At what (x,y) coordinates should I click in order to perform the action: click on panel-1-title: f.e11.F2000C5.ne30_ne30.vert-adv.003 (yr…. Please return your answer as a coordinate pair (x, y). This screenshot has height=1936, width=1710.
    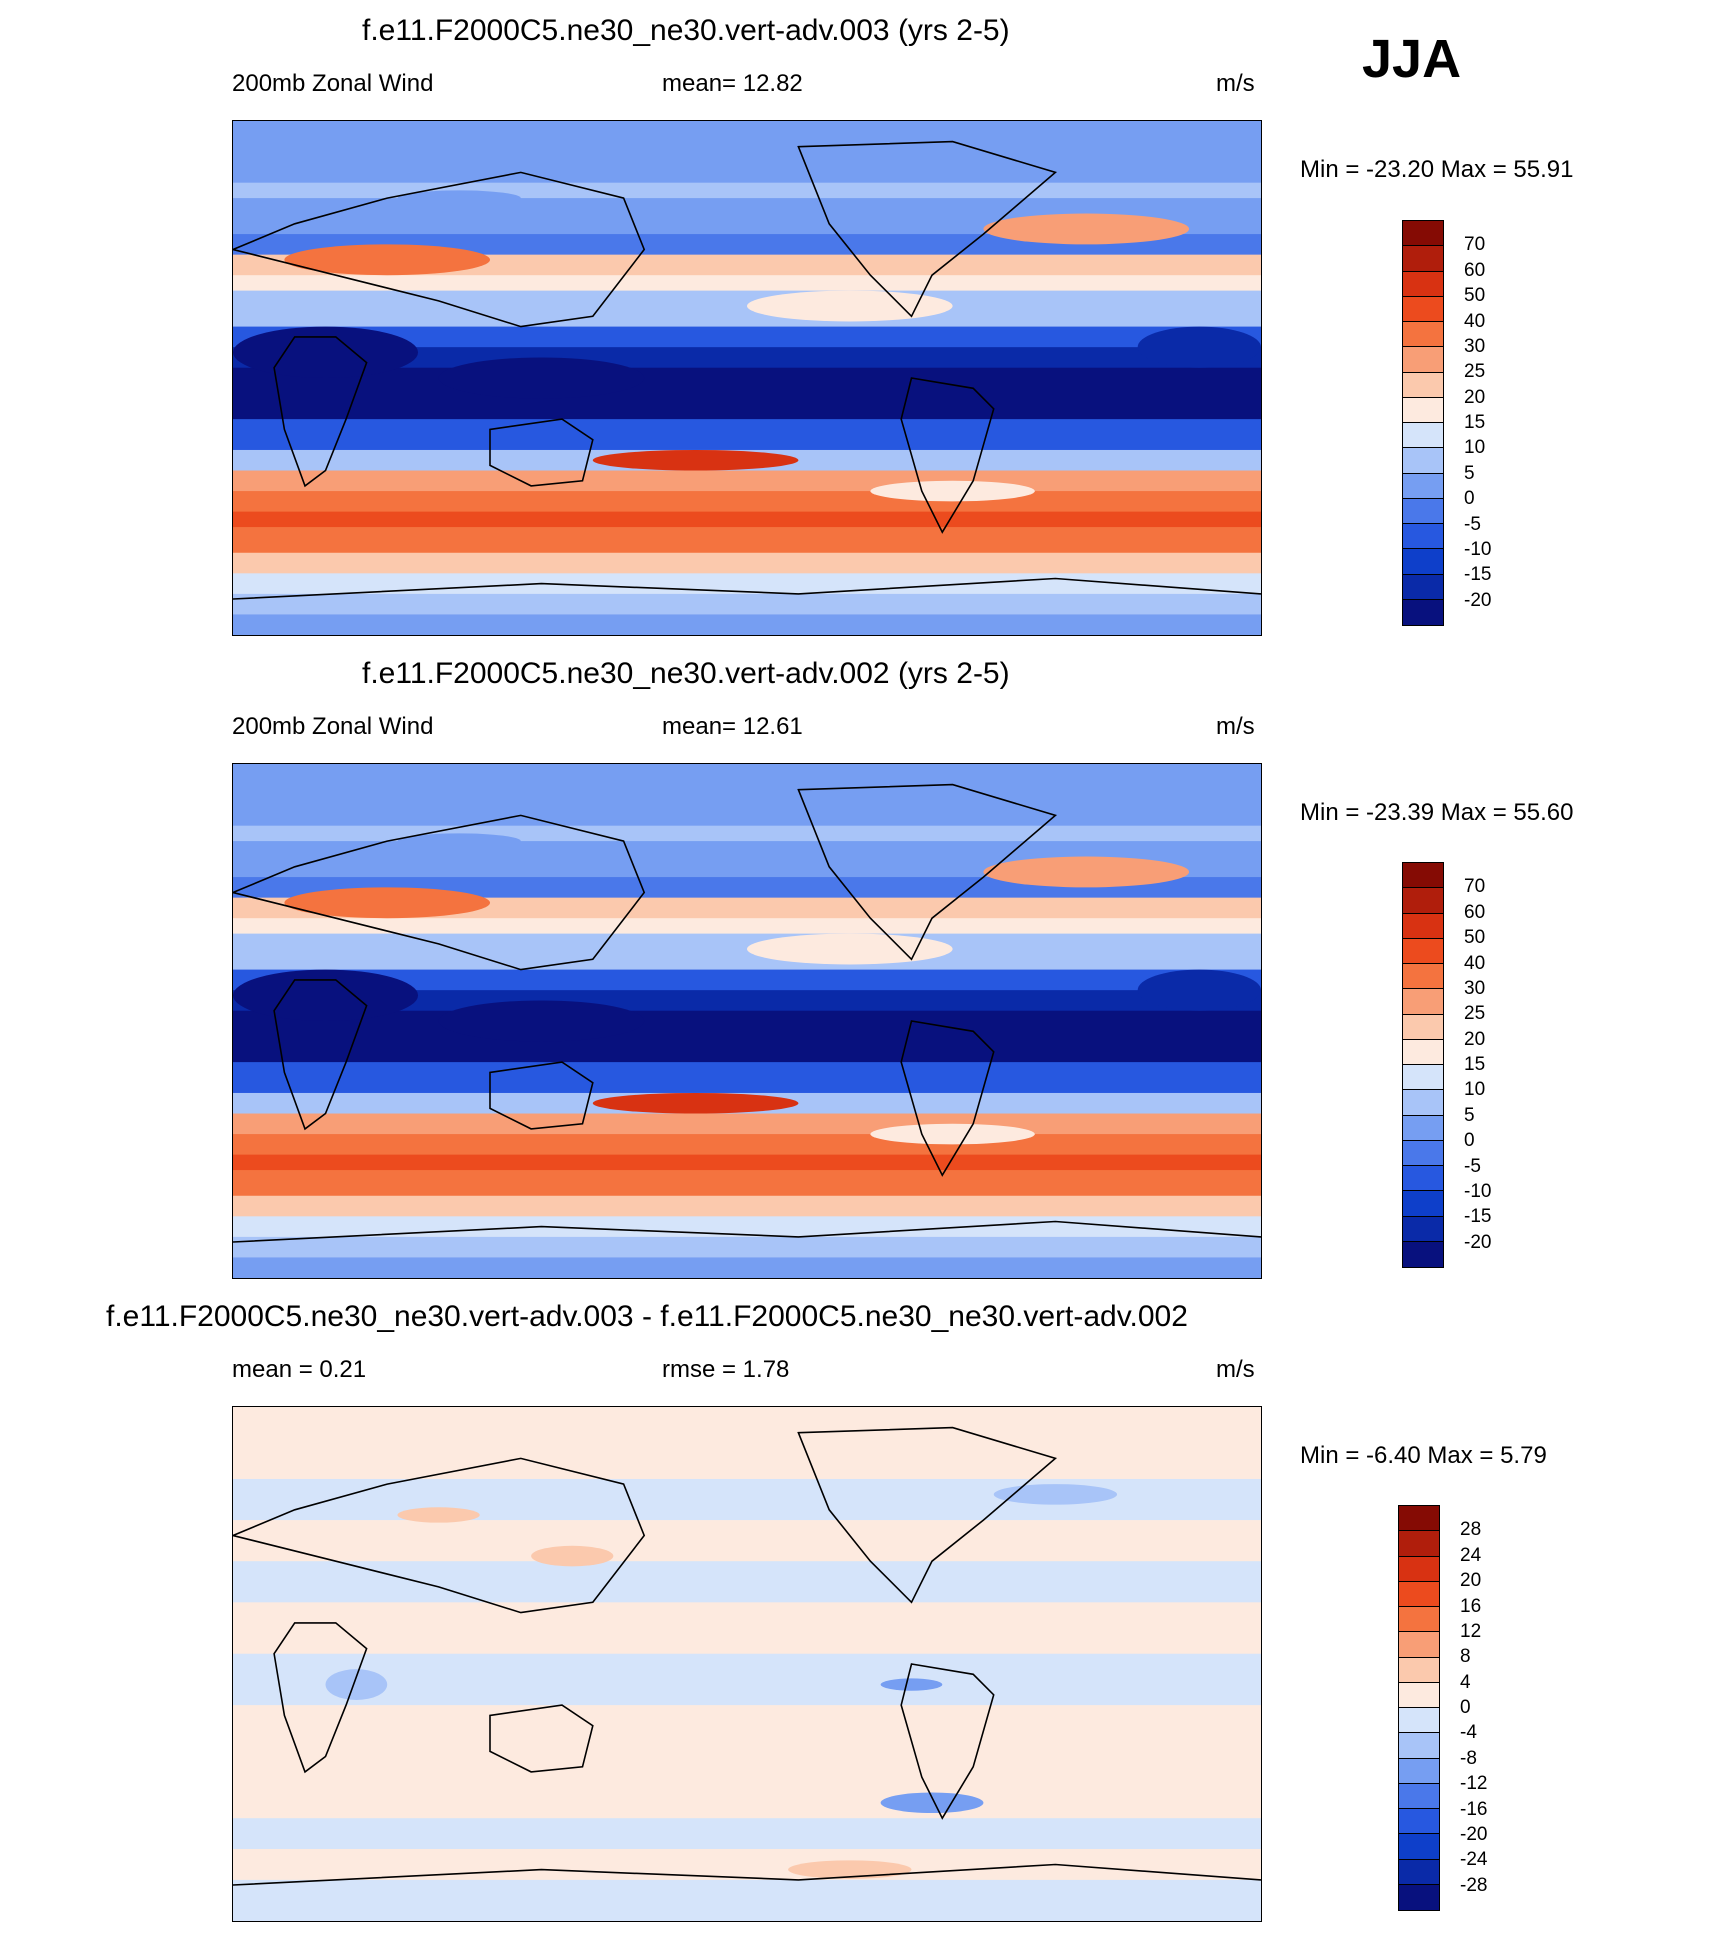
    Looking at the image, I should click on (686, 30).